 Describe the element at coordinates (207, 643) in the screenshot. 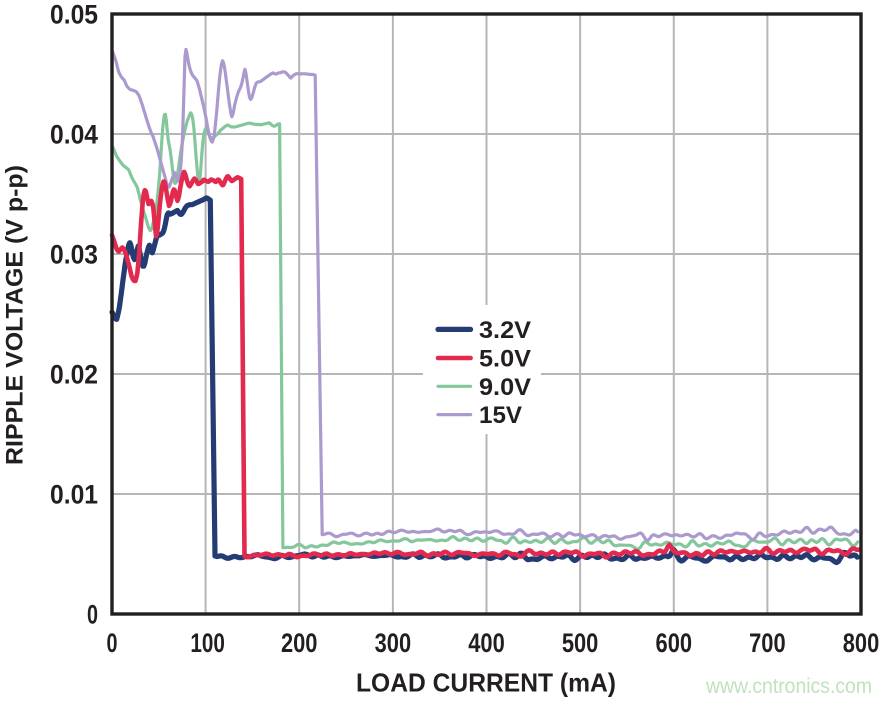

I see `svg-text: 100` at that location.